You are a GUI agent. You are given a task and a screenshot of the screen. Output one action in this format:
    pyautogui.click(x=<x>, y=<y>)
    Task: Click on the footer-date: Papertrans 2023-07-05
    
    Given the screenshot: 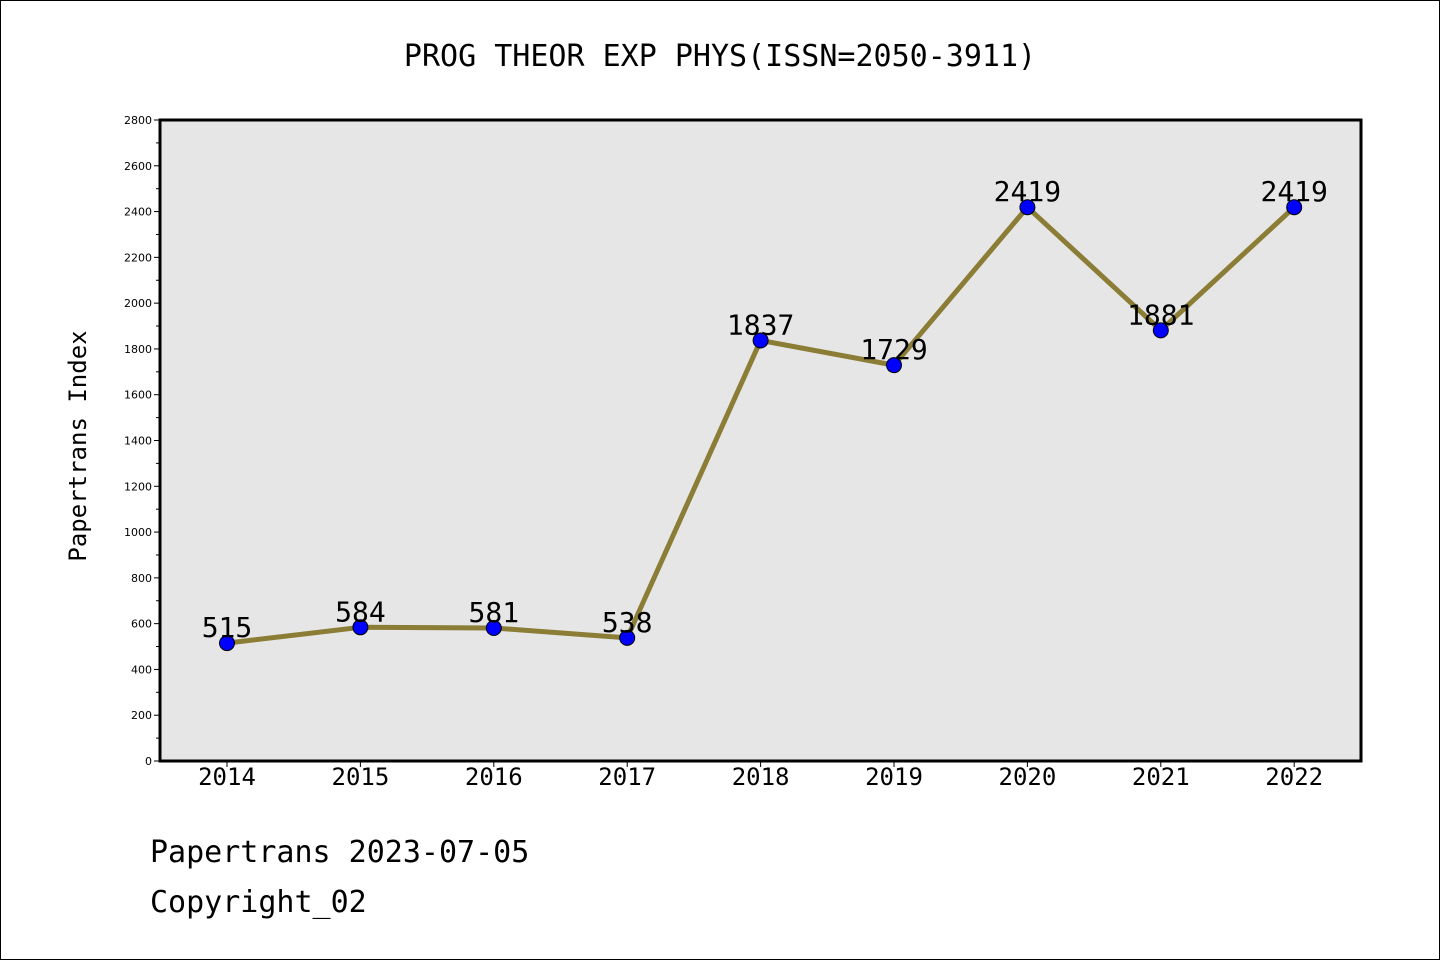 What is the action you would take?
    pyautogui.click(x=340, y=852)
    